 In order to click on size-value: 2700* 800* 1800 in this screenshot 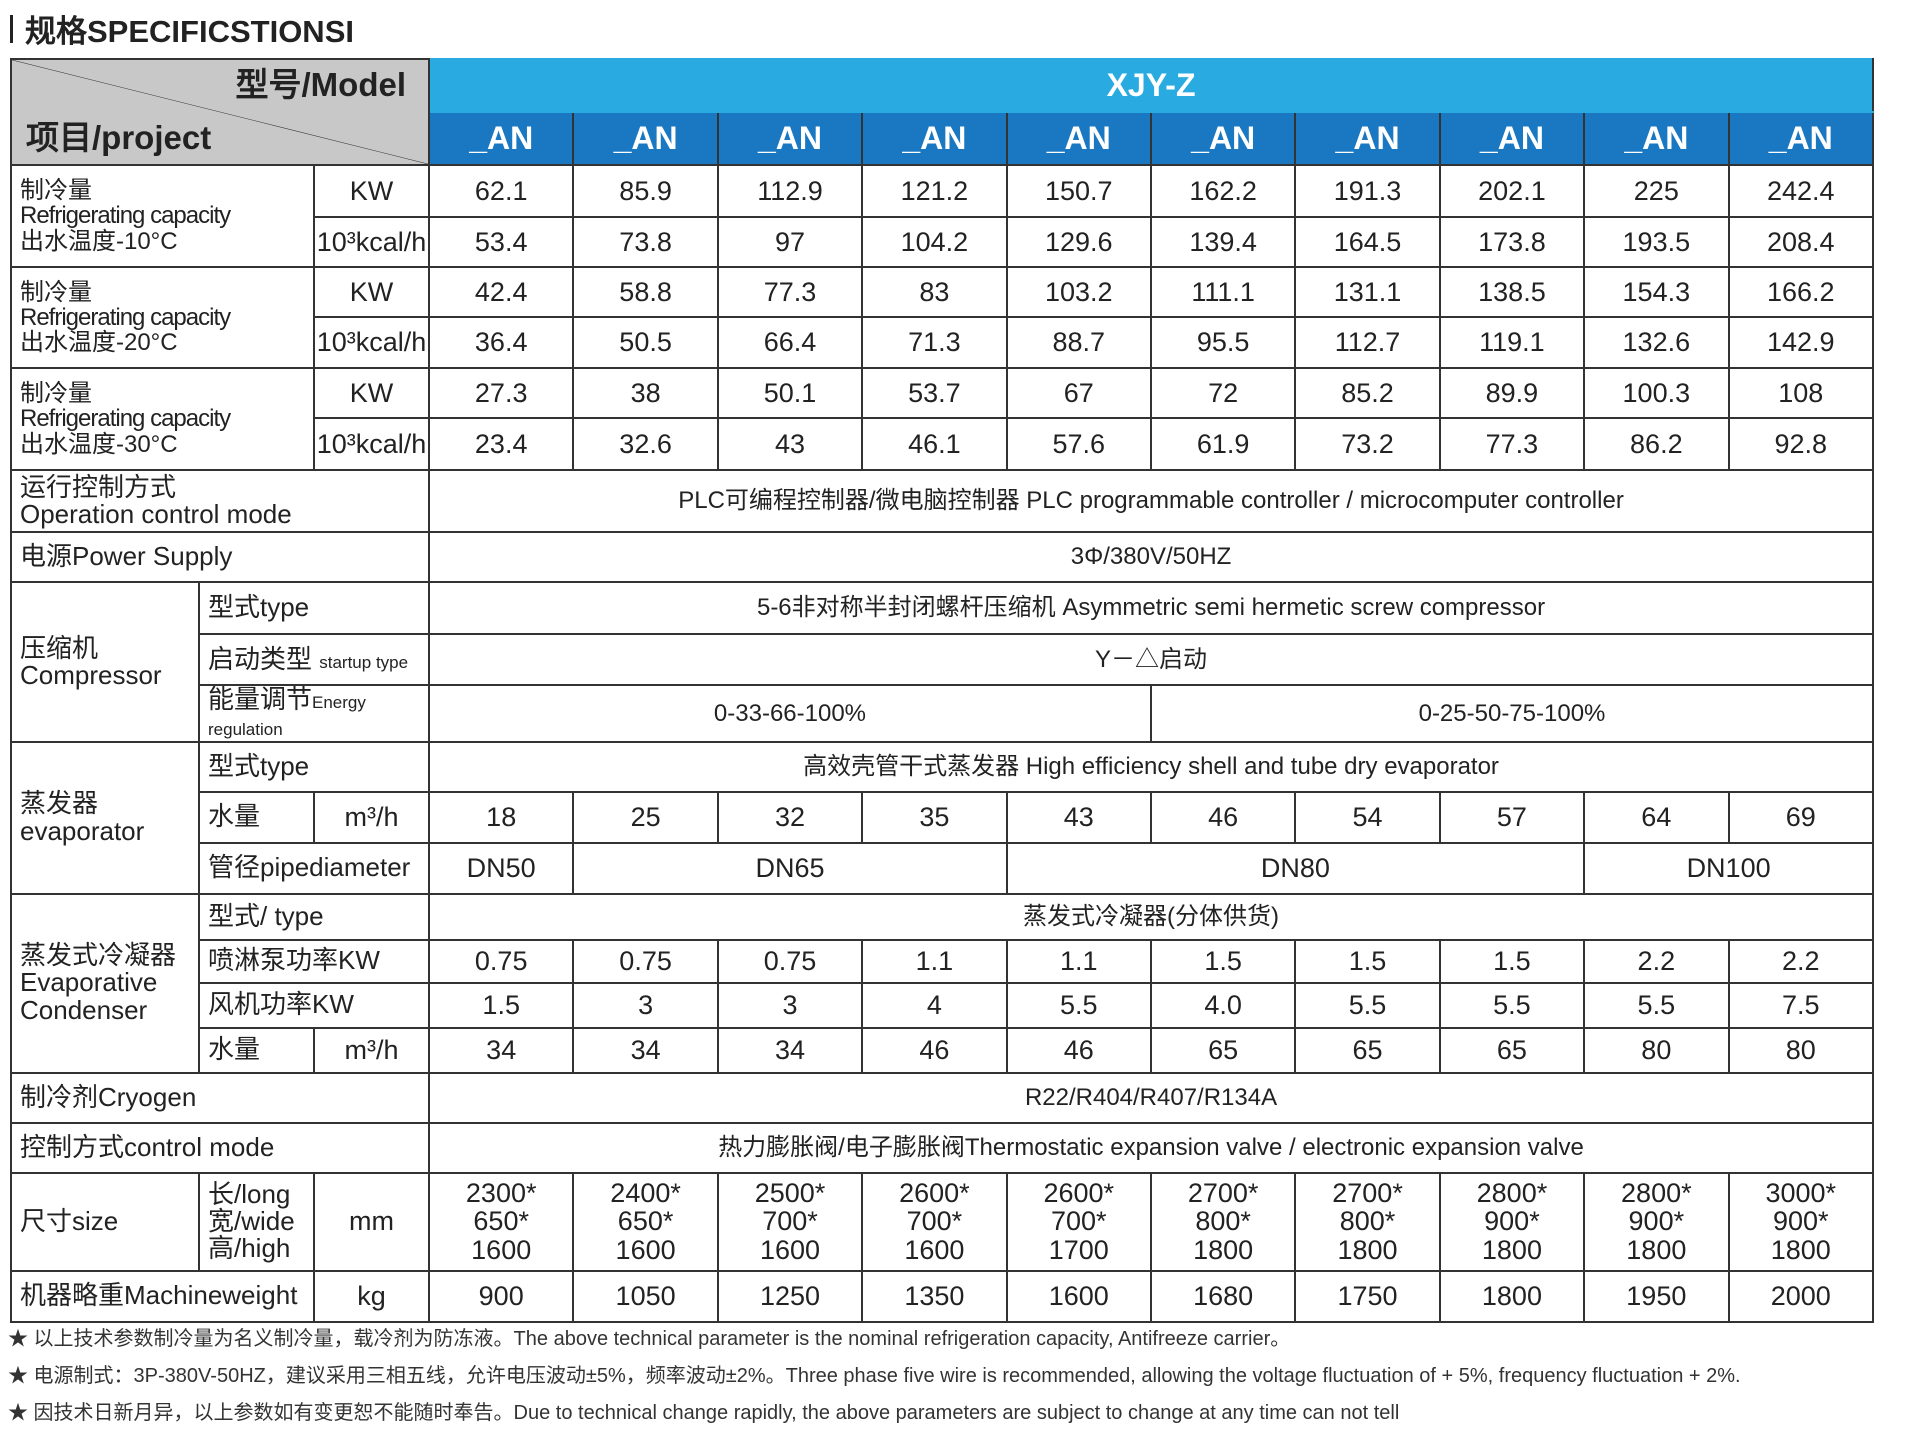, I will do `click(1367, 1221)`.